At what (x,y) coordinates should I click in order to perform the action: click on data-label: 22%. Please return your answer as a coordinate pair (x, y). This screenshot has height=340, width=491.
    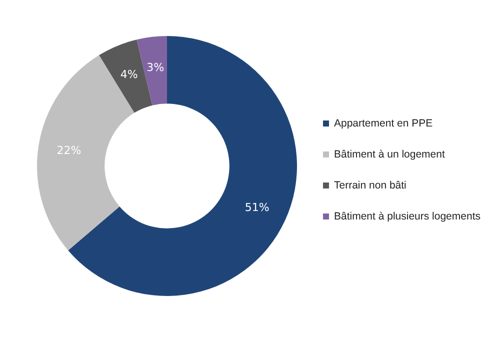
    Looking at the image, I should click on (69, 150).